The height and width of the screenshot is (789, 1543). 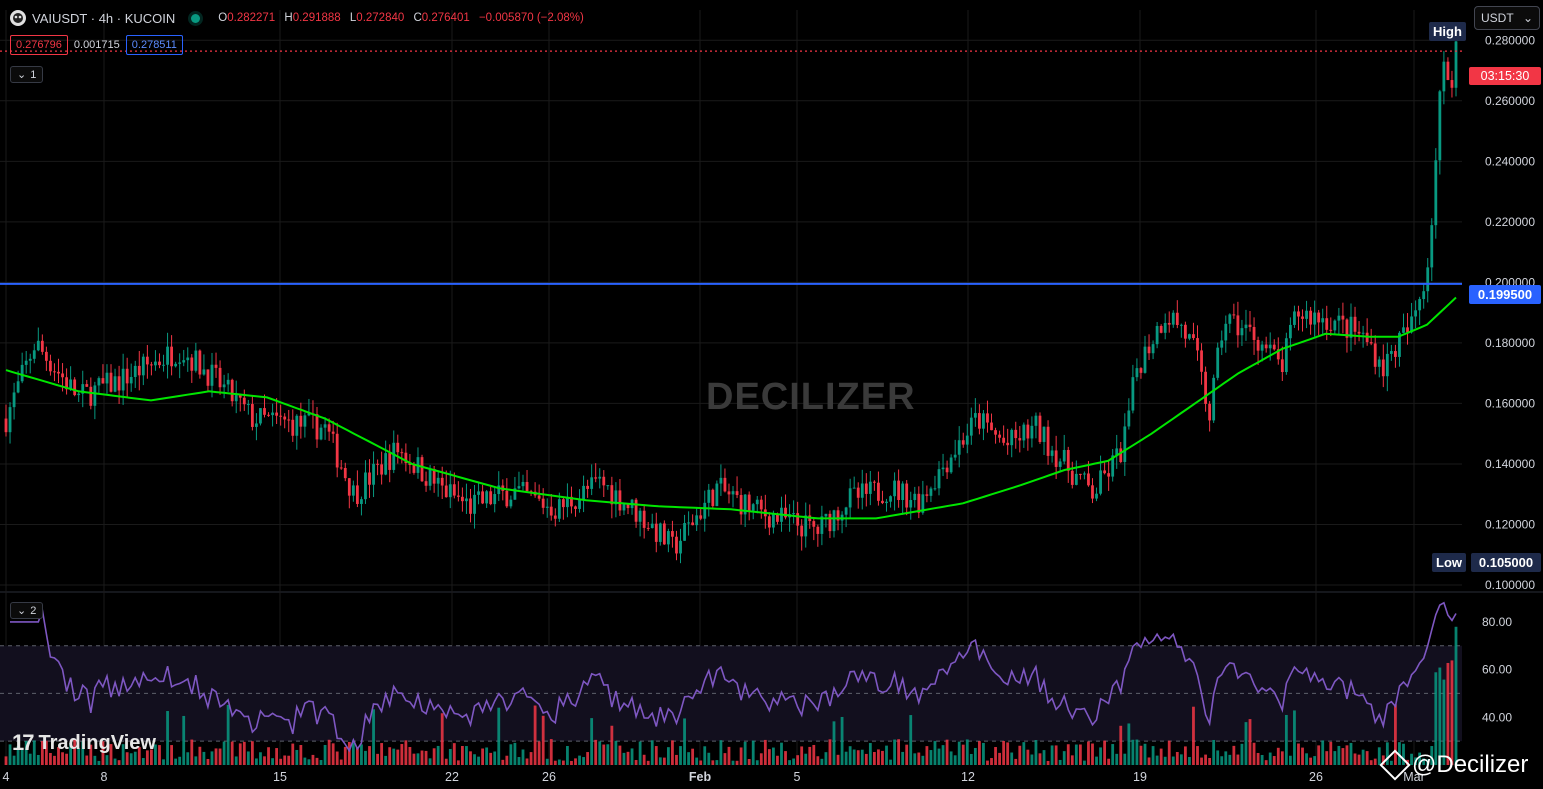 What do you see at coordinates (84, 743) in the screenshot?
I see `tradingview-logo: 17 TradingView` at bounding box center [84, 743].